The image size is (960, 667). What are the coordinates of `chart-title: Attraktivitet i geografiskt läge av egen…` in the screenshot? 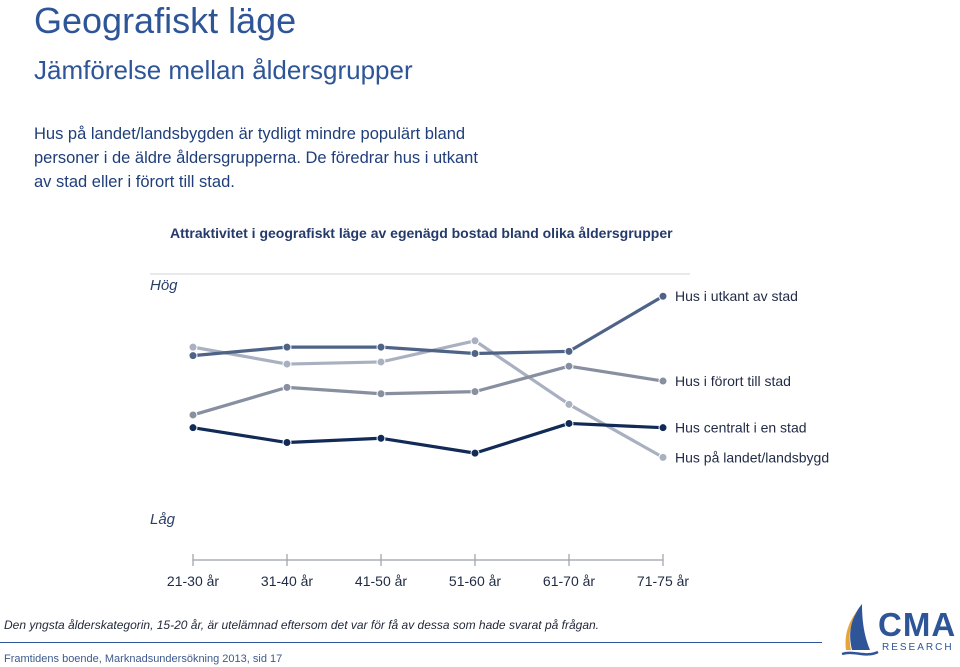 It's located at (421, 233).